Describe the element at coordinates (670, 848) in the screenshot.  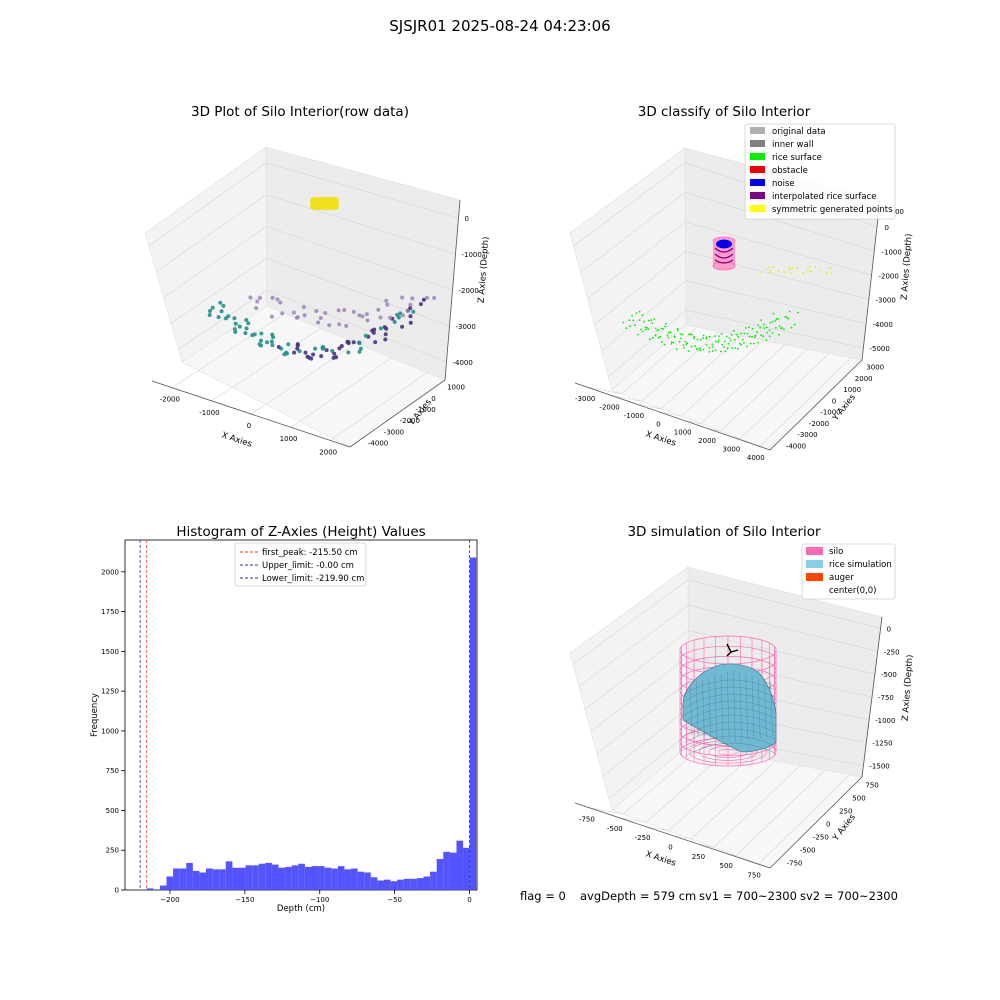
I see `simulation-x-ticks: -750 -500 -250 0 250 500 750` at that location.